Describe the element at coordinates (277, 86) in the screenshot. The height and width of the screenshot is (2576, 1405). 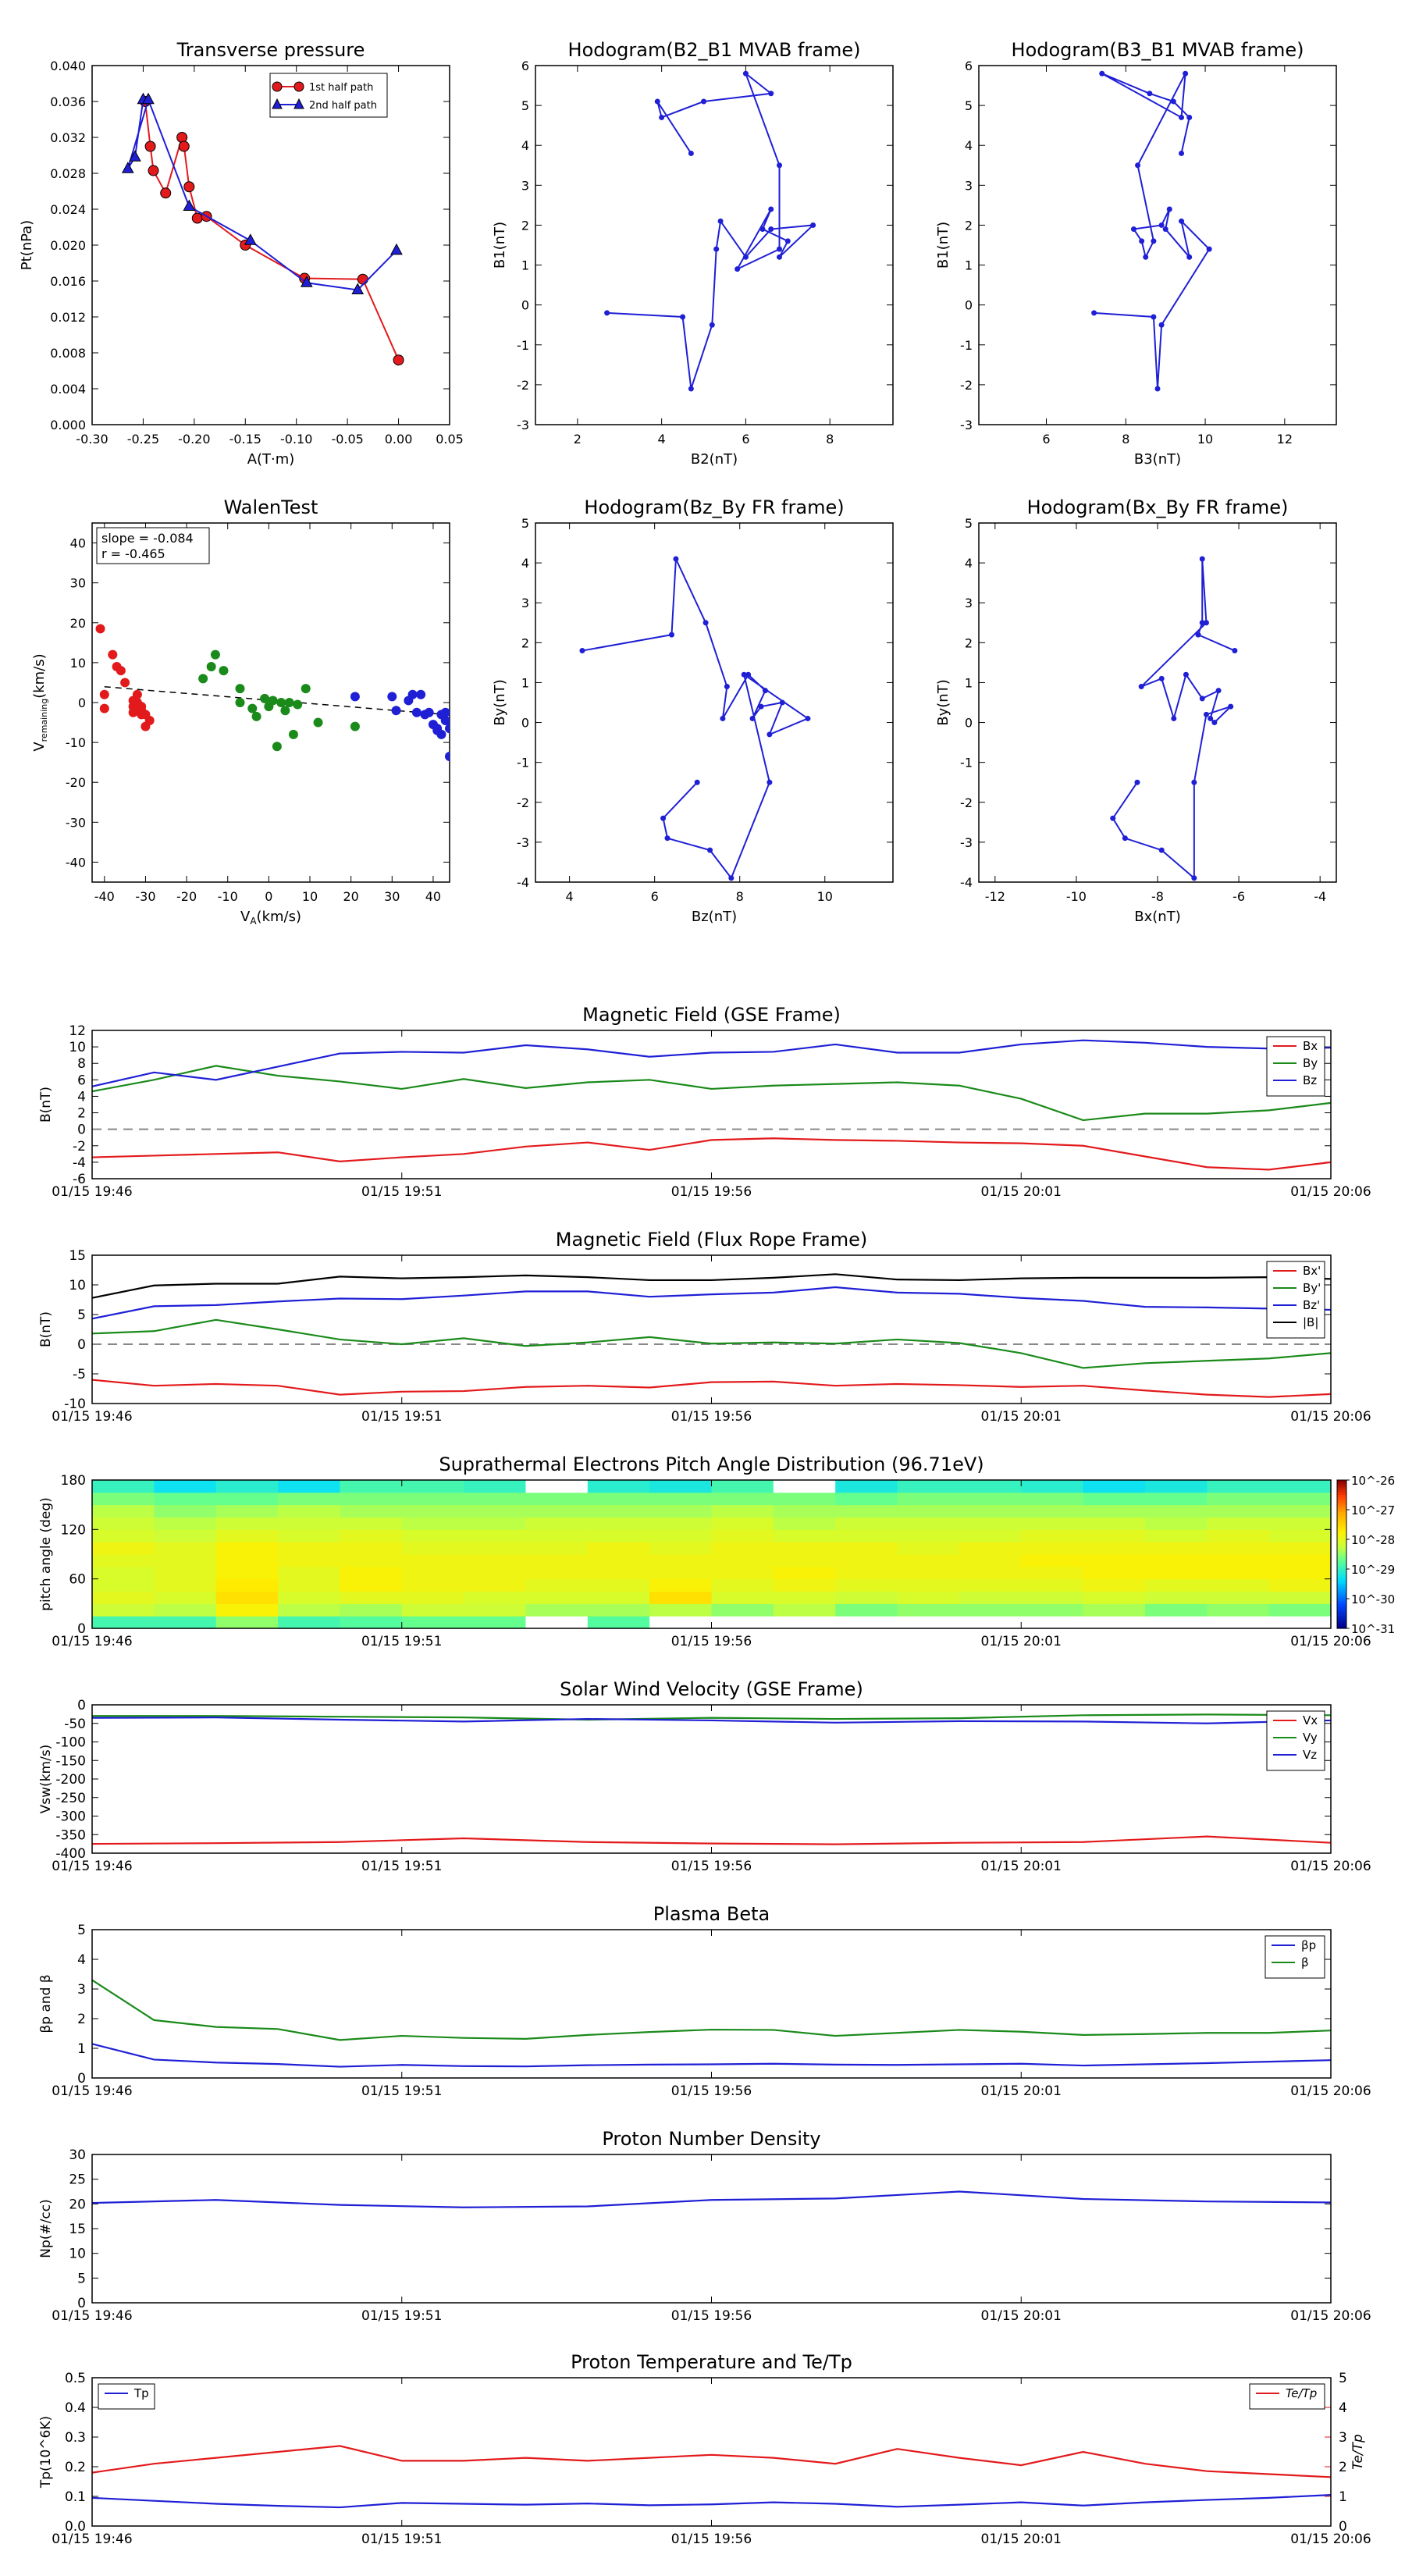
I see `legend-marker` at that location.